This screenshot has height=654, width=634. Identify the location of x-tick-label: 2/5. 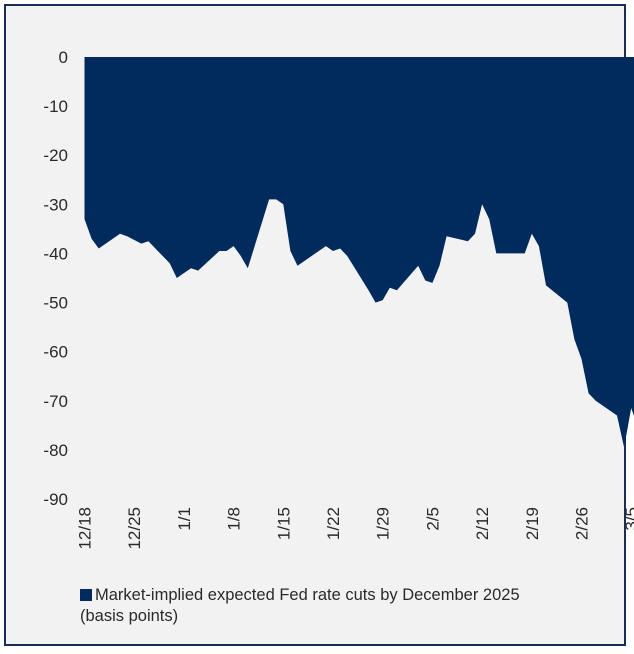
(432, 519).